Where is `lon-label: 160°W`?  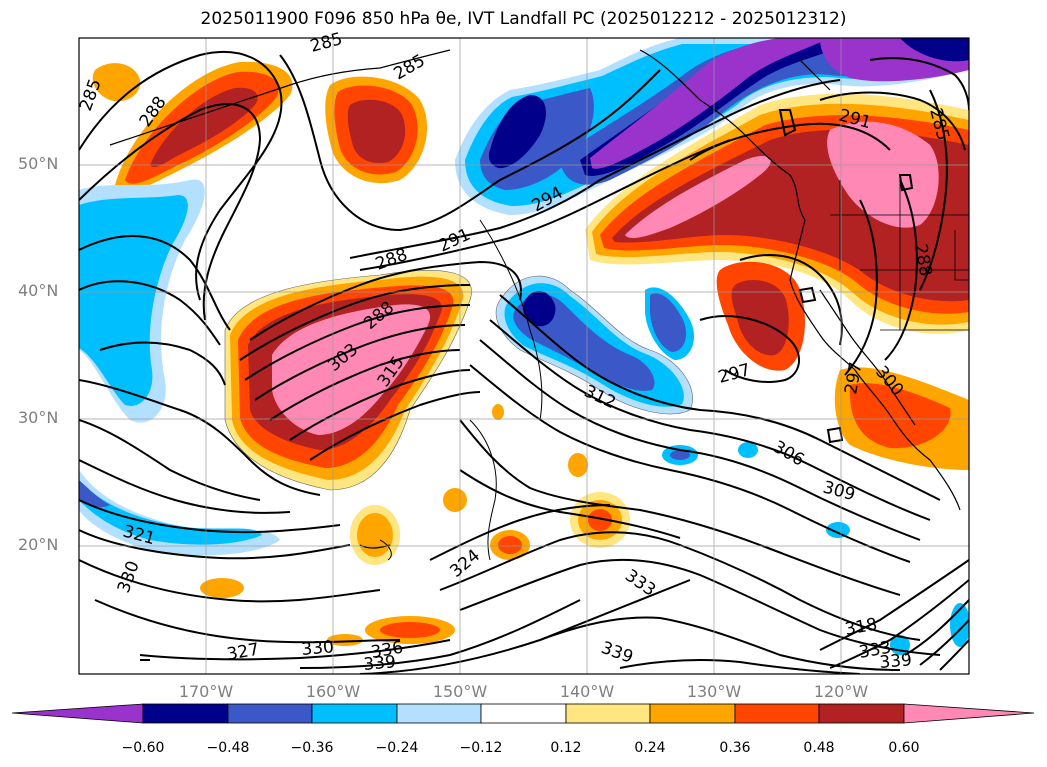 lon-label: 160°W is located at coordinates (333, 691).